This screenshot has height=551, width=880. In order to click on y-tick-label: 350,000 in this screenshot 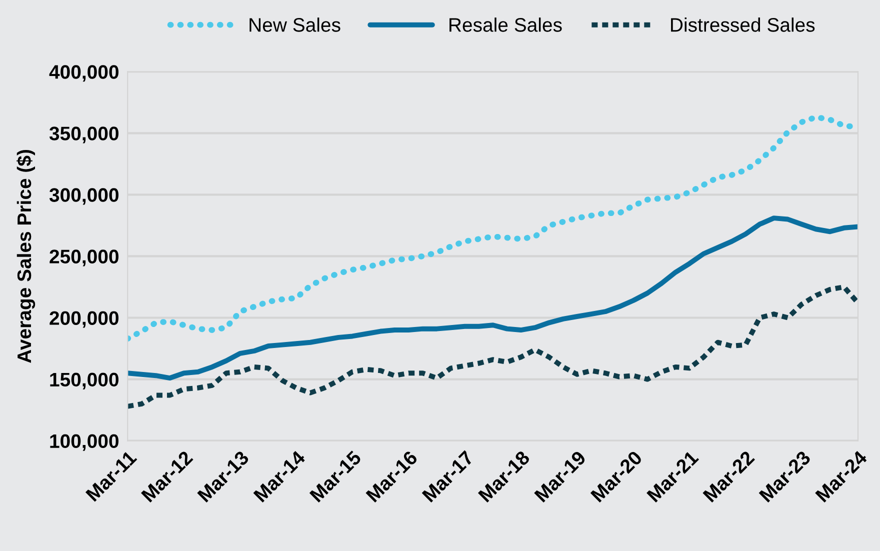, I will do `click(83, 135)`.